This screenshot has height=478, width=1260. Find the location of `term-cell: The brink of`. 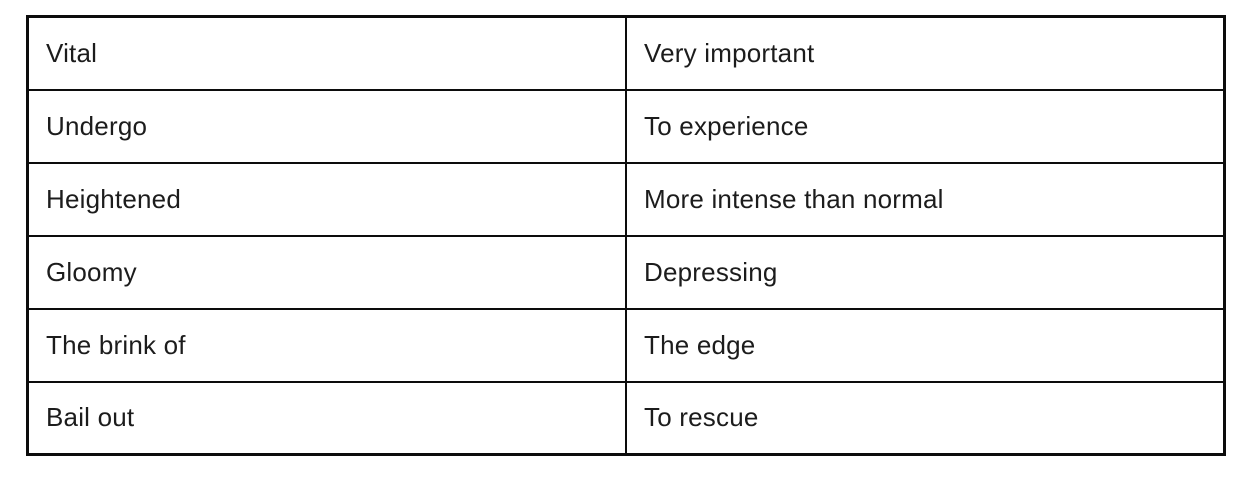

term-cell: The brink of is located at coordinates (326, 345).